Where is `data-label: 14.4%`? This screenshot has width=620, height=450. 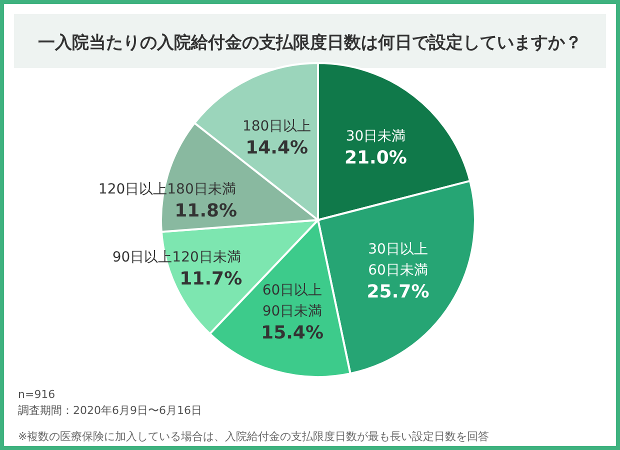
data-label: 14.4% is located at coordinates (277, 147).